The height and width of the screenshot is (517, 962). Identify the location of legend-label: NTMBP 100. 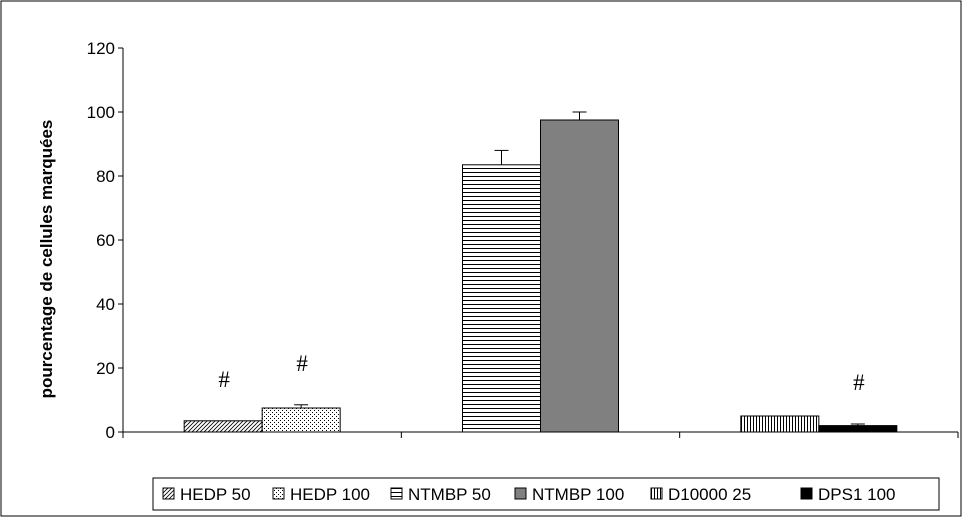
(578, 494).